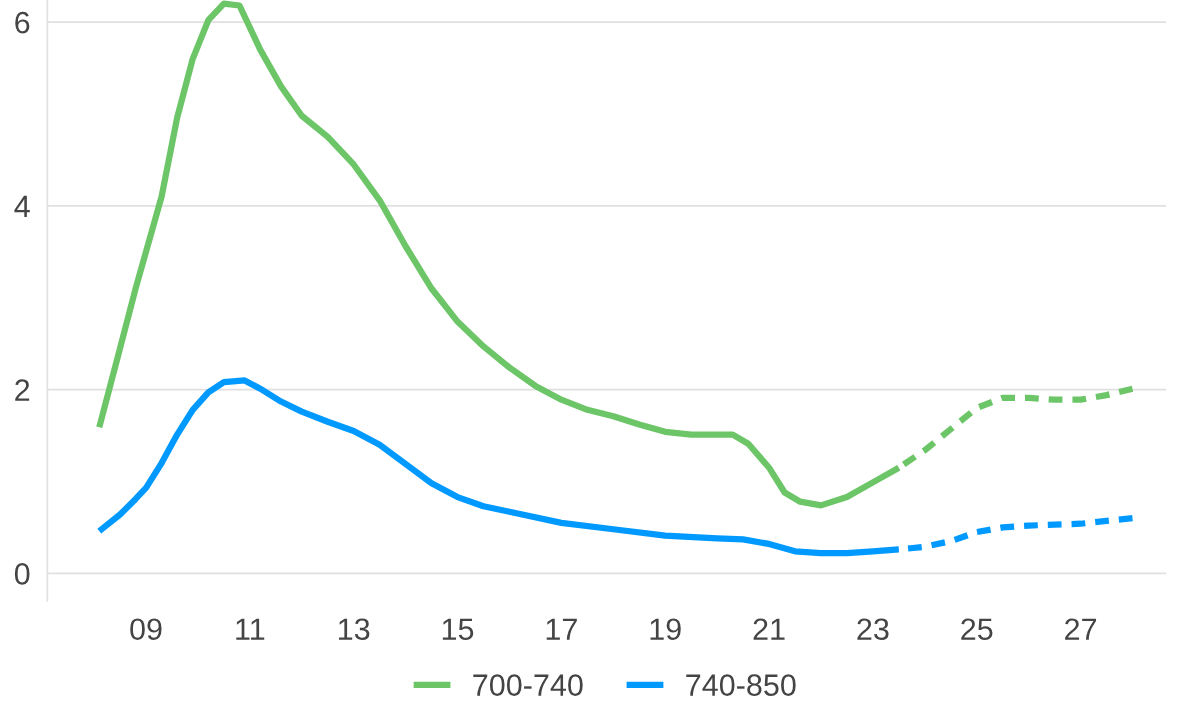 This screenshot has width=1184, height=724. I want to click on x-tick-label: 15, so click(458, 629).